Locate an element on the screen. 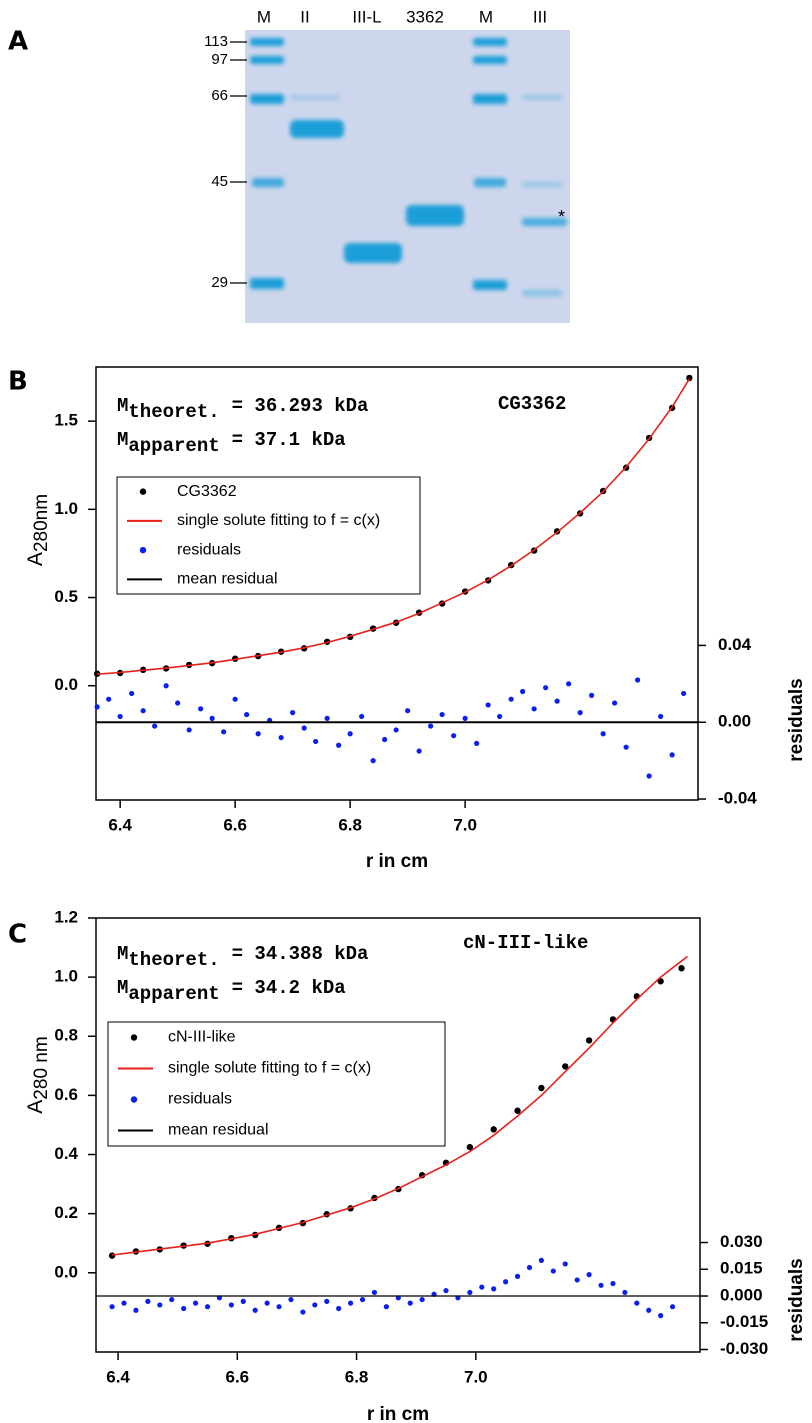  y2-tick-label: 0.00 is located at coordinates (734, 721).